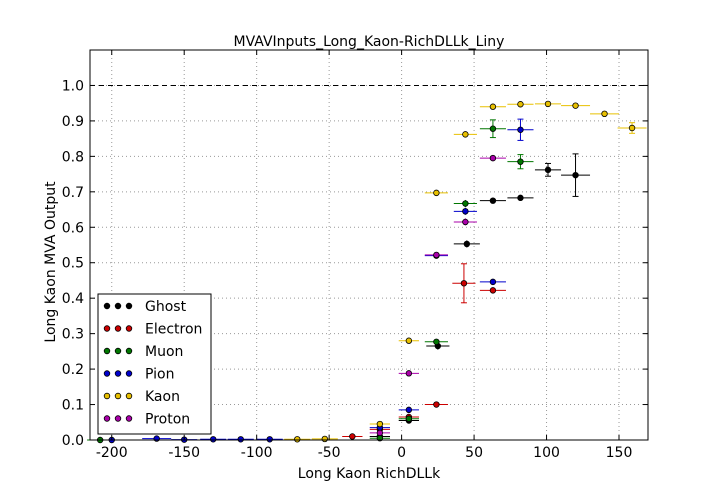 This screenshot has height=504, width=720. Describe the element at coordinates (73, 228) in the screenshot. I see `y-tick-label: 0.6` at that location.